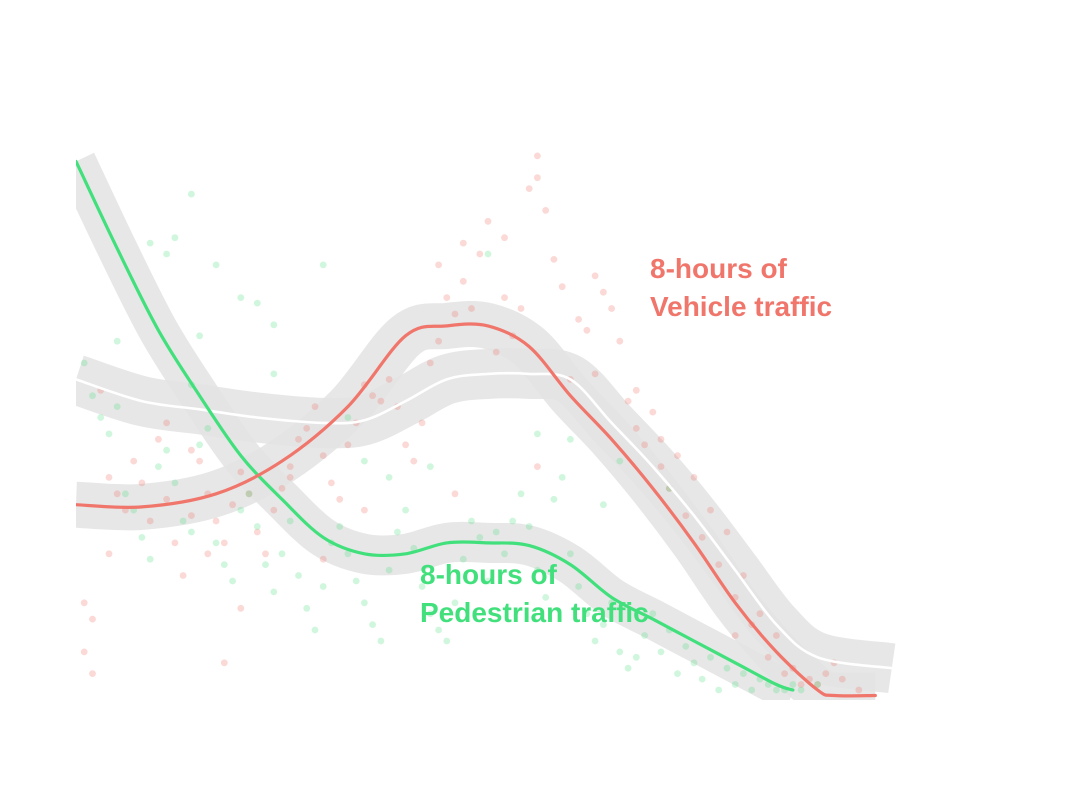  I want to click on vehicle-label-line-1: 8-hours of, so click(719, 268).